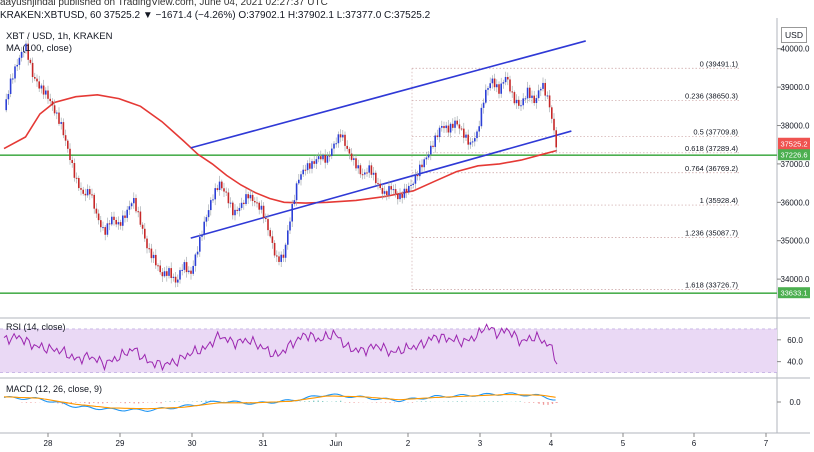  I want to click on currency-label: USD, so click(794, 35).